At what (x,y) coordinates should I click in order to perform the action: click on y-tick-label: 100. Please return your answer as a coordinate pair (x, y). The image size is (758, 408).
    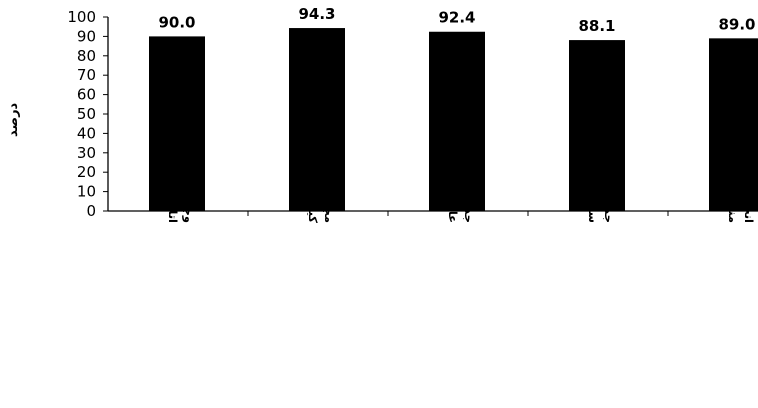
    Looking at the image, I should click on (81, 17).